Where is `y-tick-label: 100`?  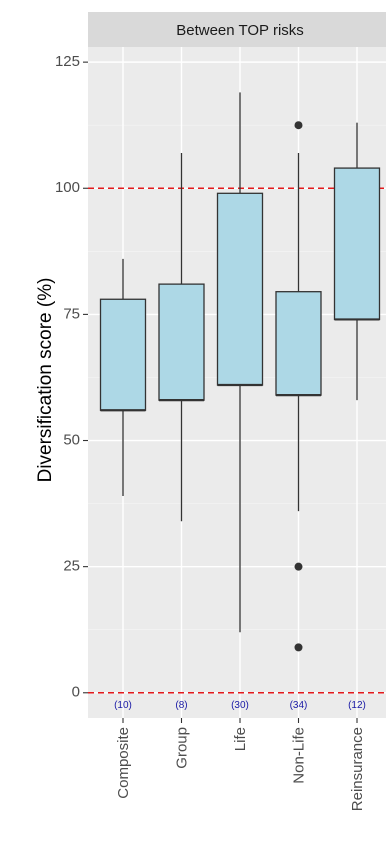 y-tick-label: 100 is located at coordinates (67, 187).